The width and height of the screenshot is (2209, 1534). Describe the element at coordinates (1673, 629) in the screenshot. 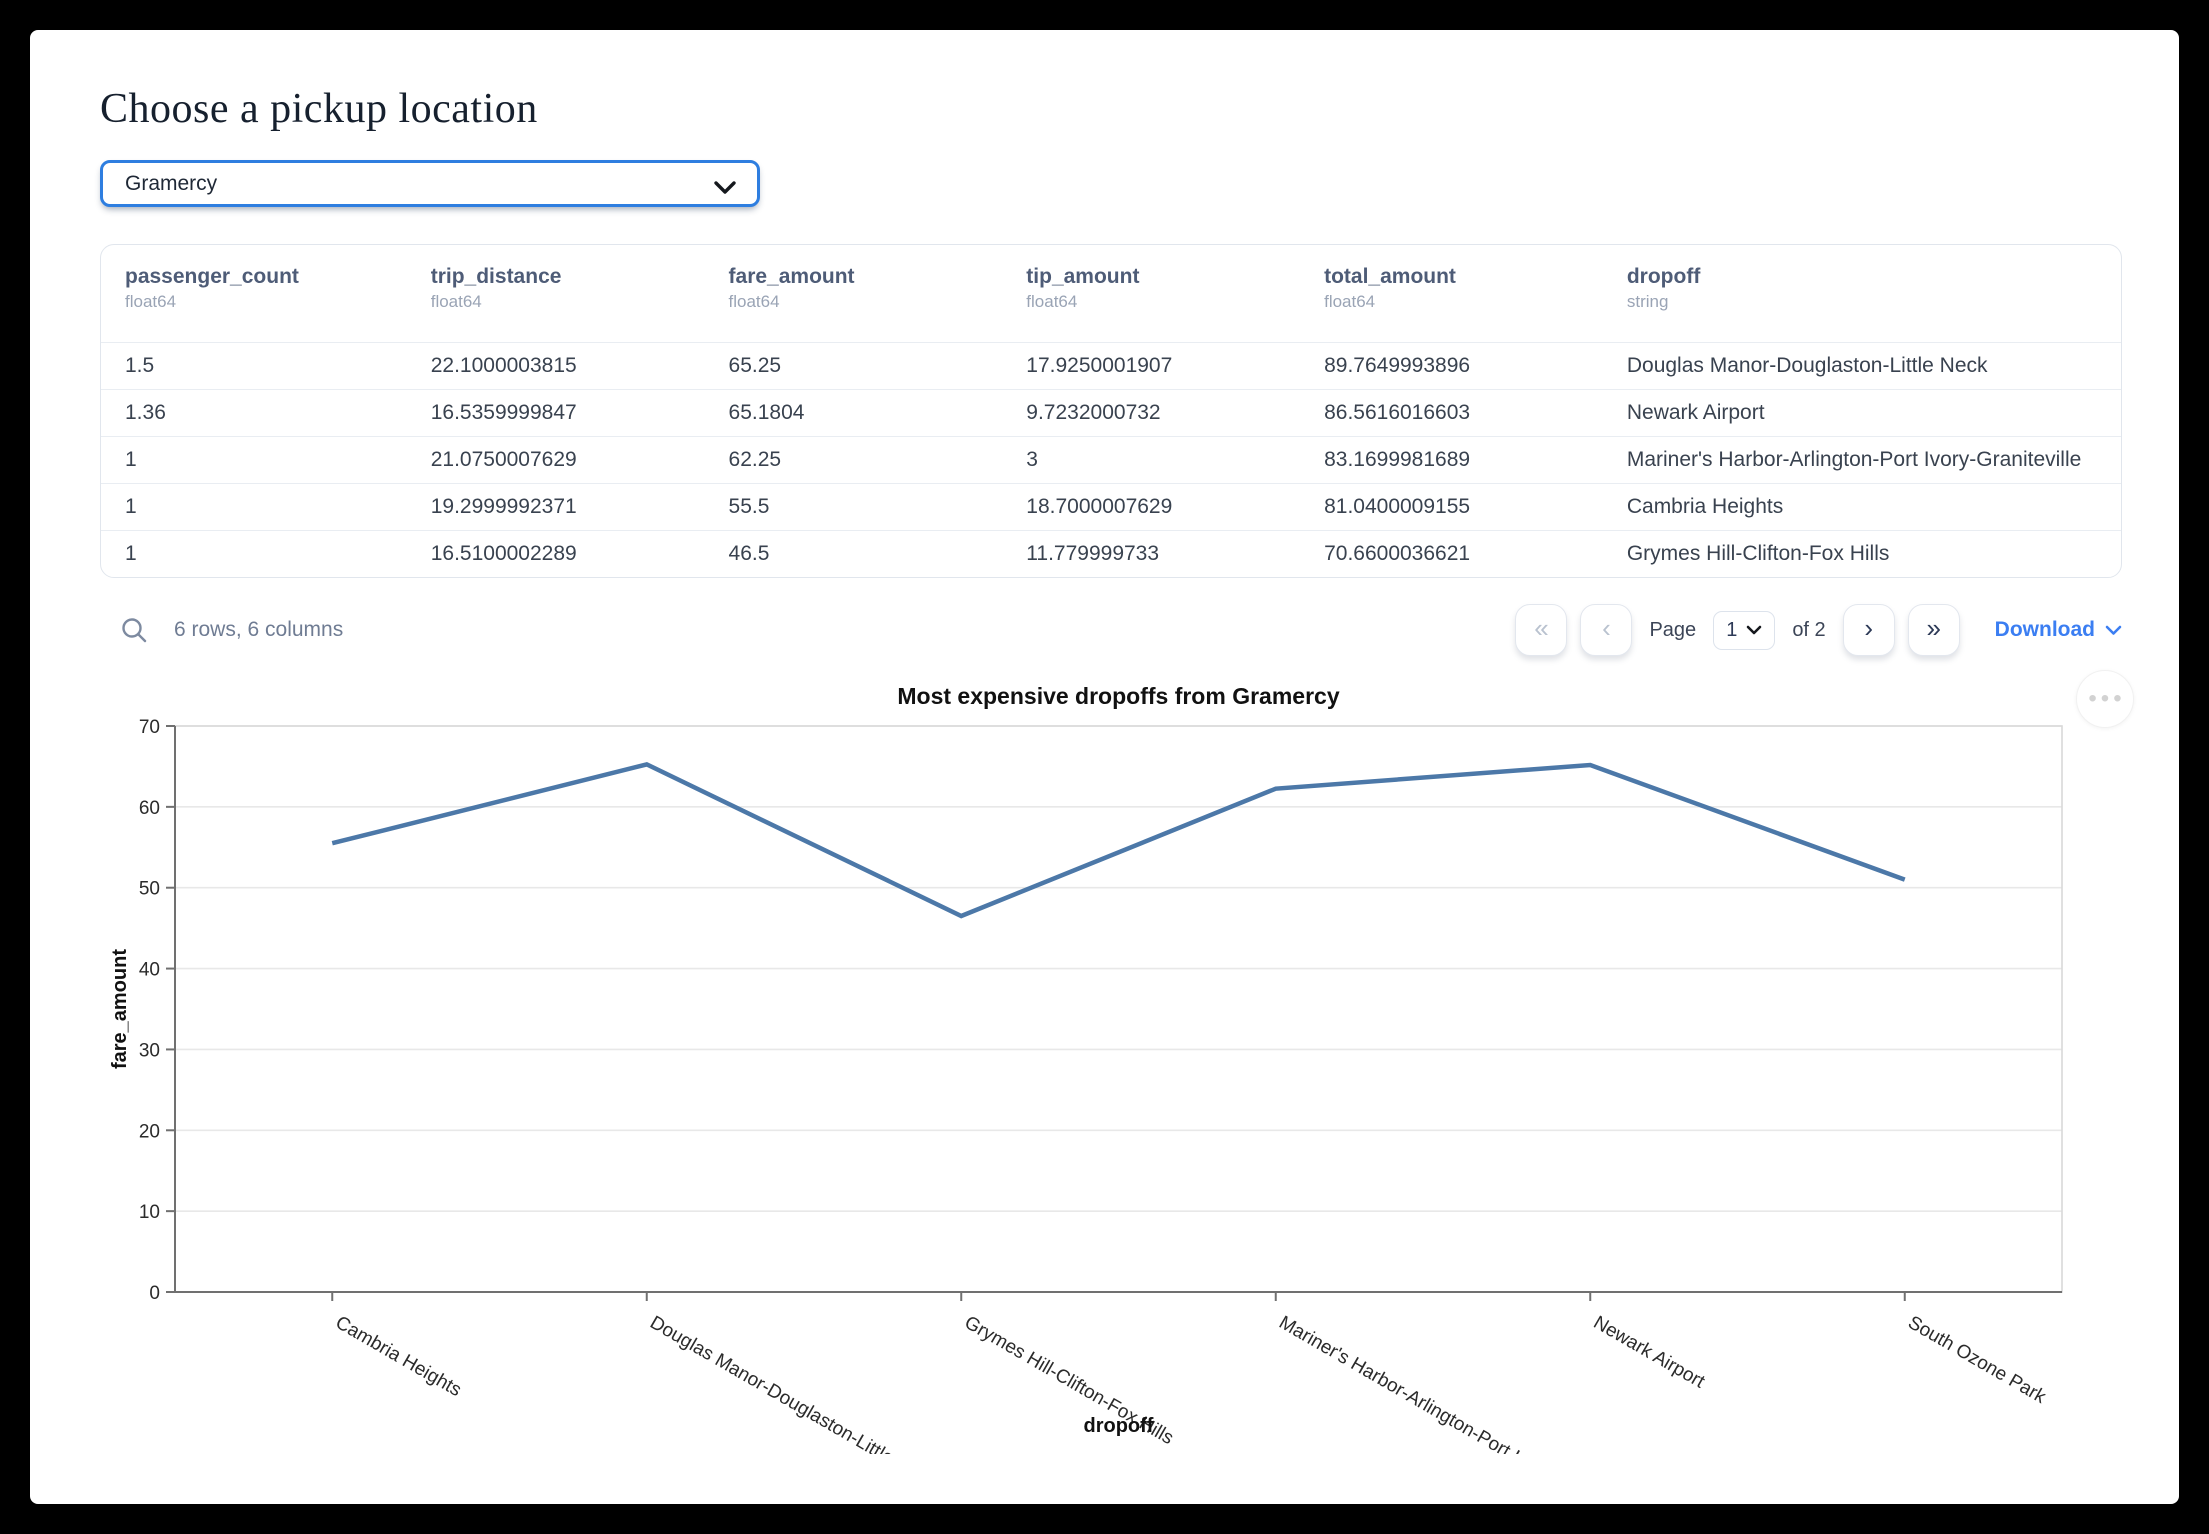

I see `page-label: Page` at that location.